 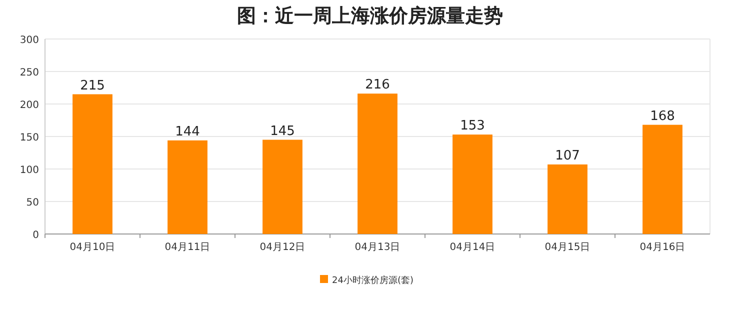 What do you see at coordinates (283, 247) in the screenshot?
I see `x-tick-label: 04月12日` at bounding box center [283, 247].